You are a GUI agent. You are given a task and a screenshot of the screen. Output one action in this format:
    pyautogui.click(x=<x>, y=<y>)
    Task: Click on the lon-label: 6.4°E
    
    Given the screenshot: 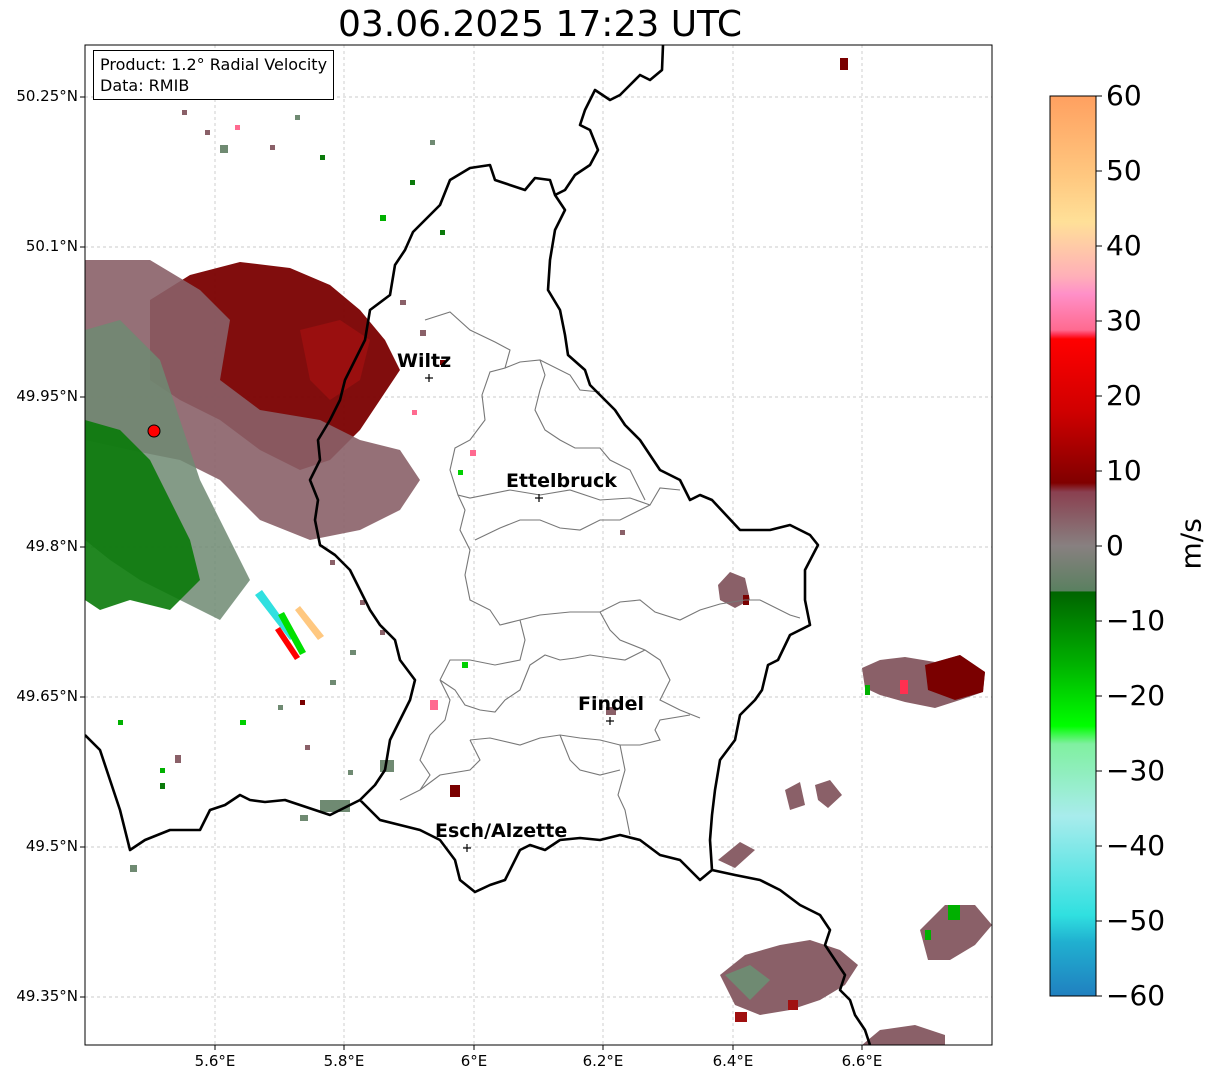 What is the action you would take?
    pyautogui.click(x=733, y=1061)
    